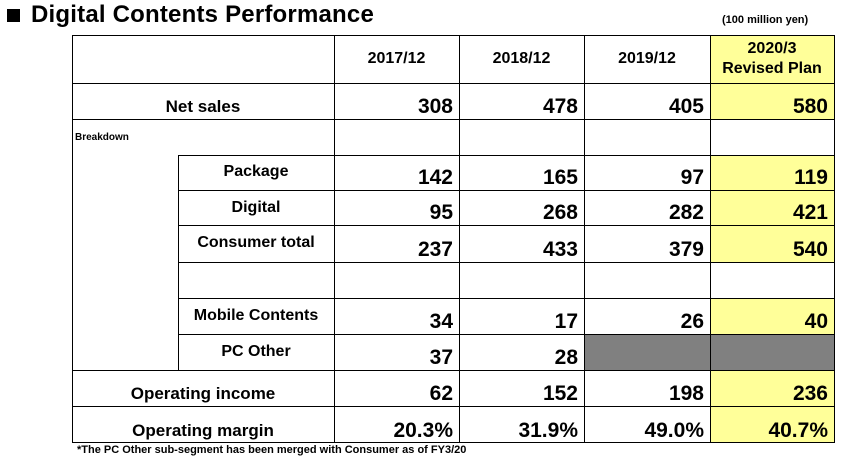  Describe the element at coordinates (560, 106) in the screenshot. I see `net-sales-2018: 478` at that location.